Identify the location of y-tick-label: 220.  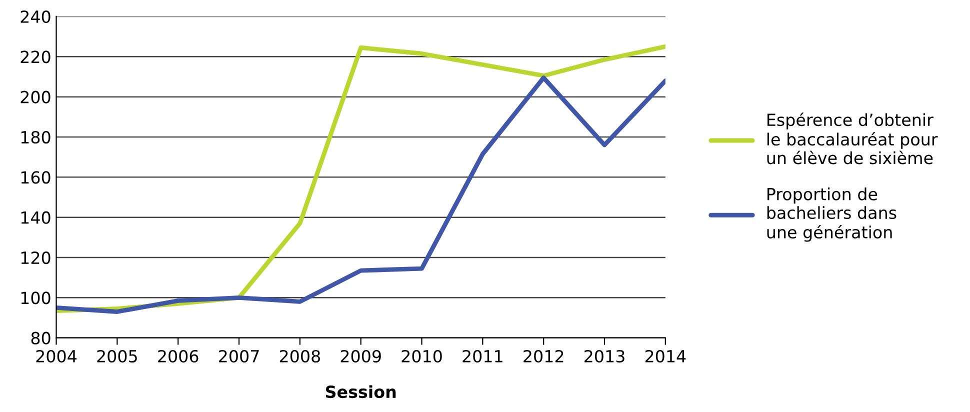
(35, 57).